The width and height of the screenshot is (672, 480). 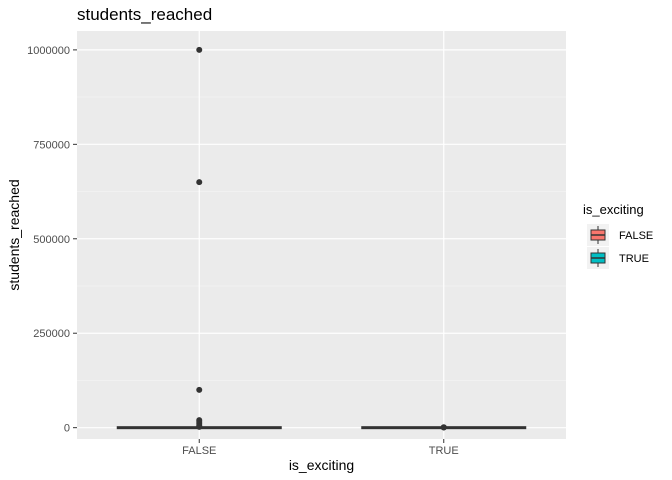 I want to click on y-tick-label: 0, so click(x=67, y=429).